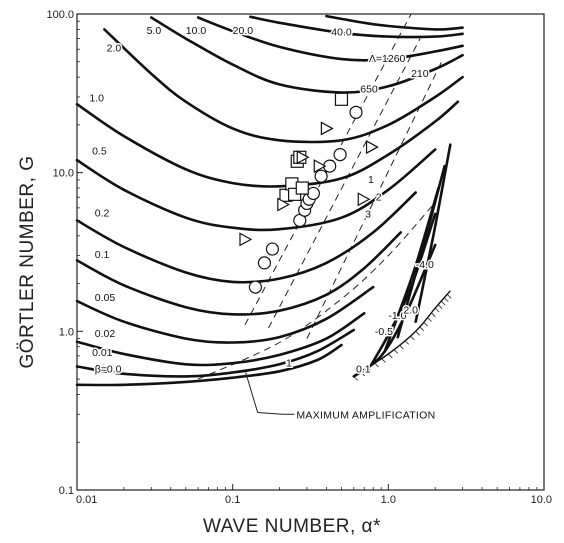 This screenshot has height=543, width=564. I want to click on curve-label: -0.5, so click(384, 332).